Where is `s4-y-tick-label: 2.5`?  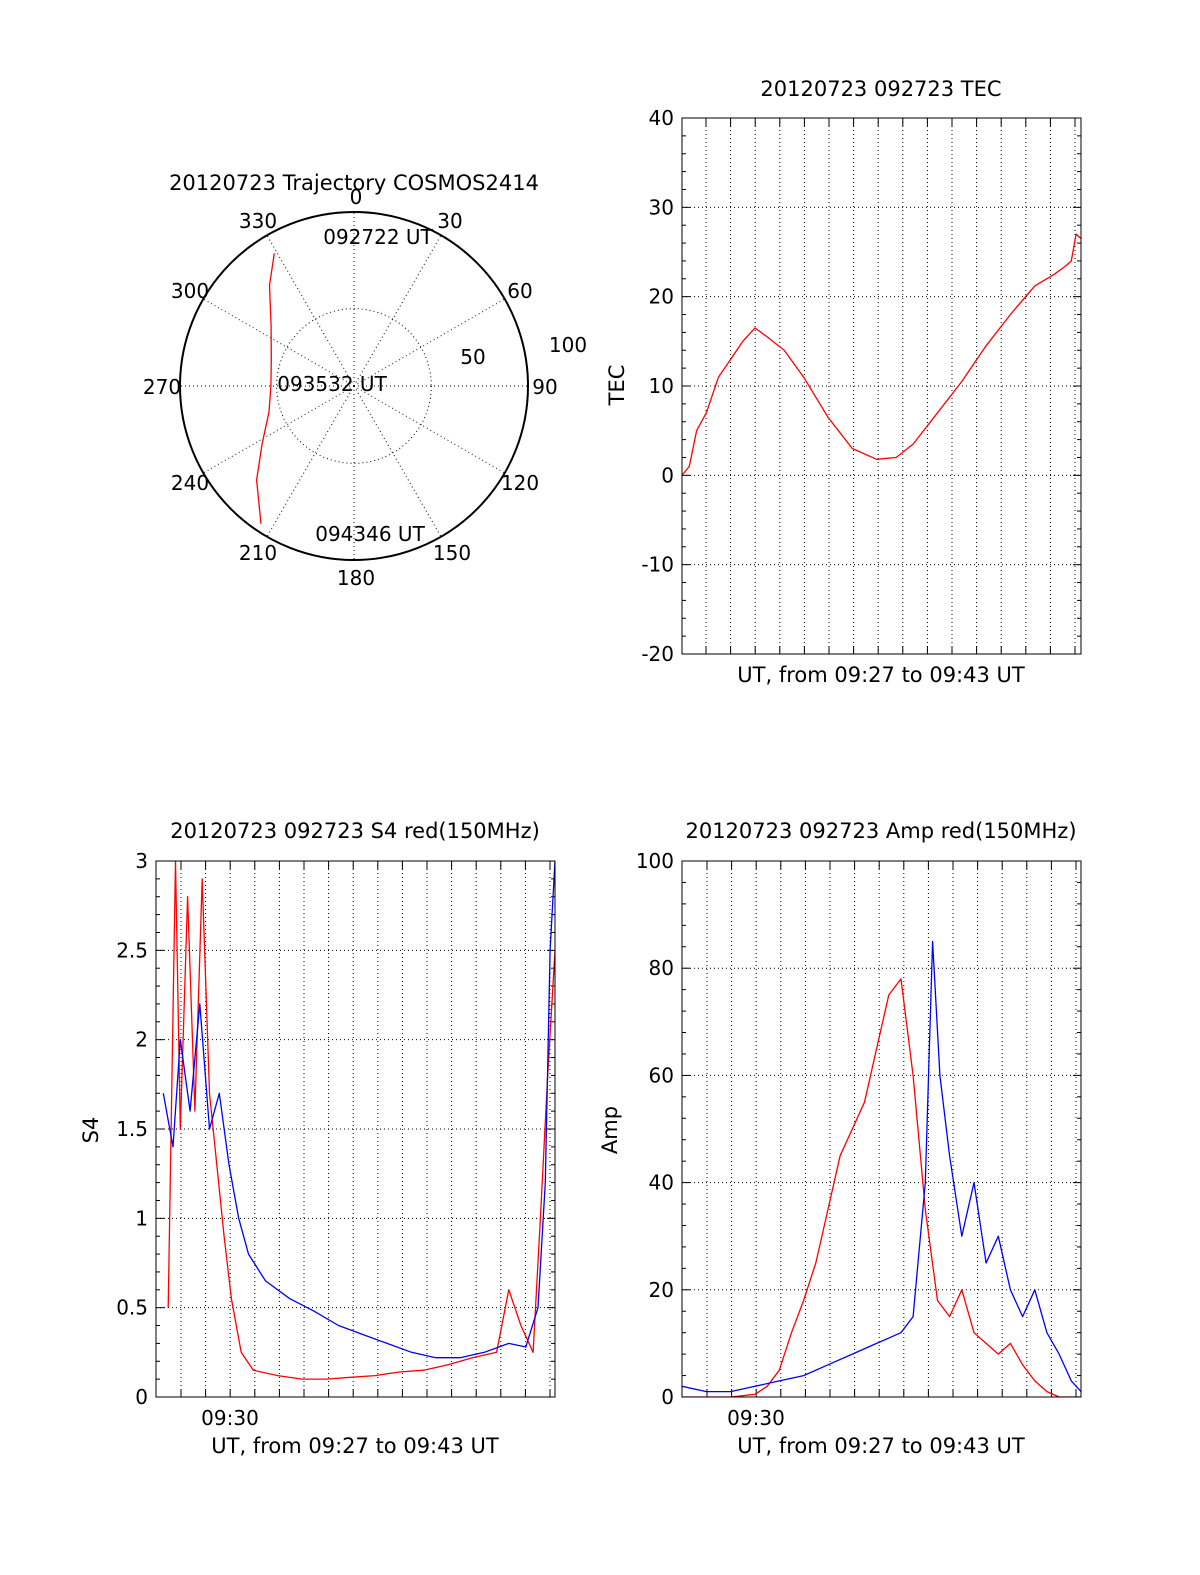
s4-y-tick-label: 2.5 is located at coordinates (132, 950).